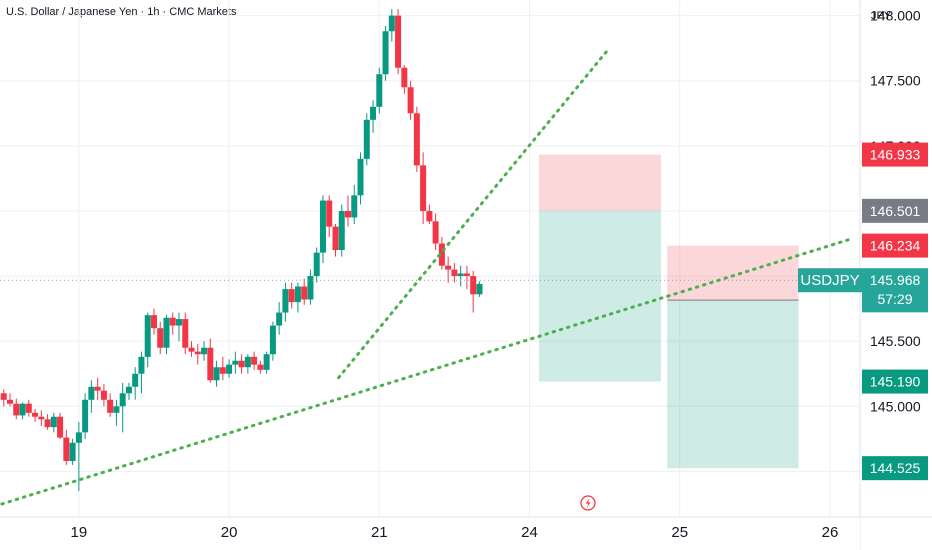  I want to click on countdown: 57:29, so click(894, 299).